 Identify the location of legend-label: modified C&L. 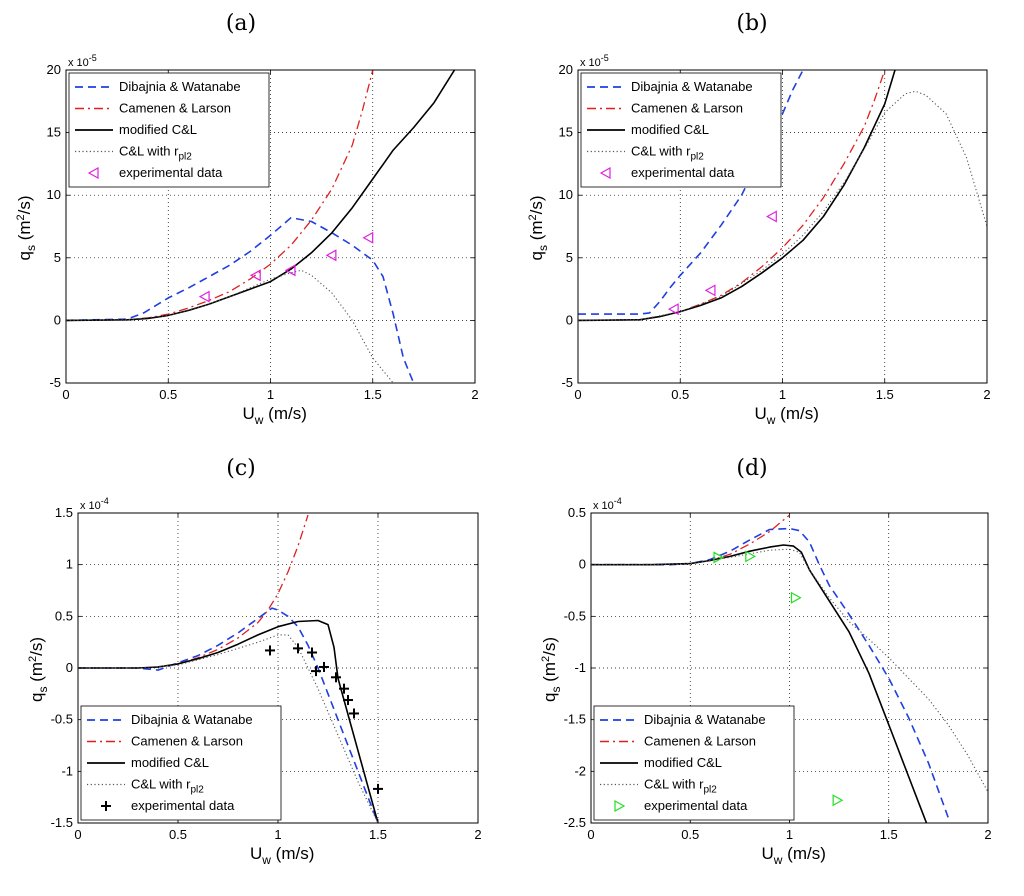
(670, 129).